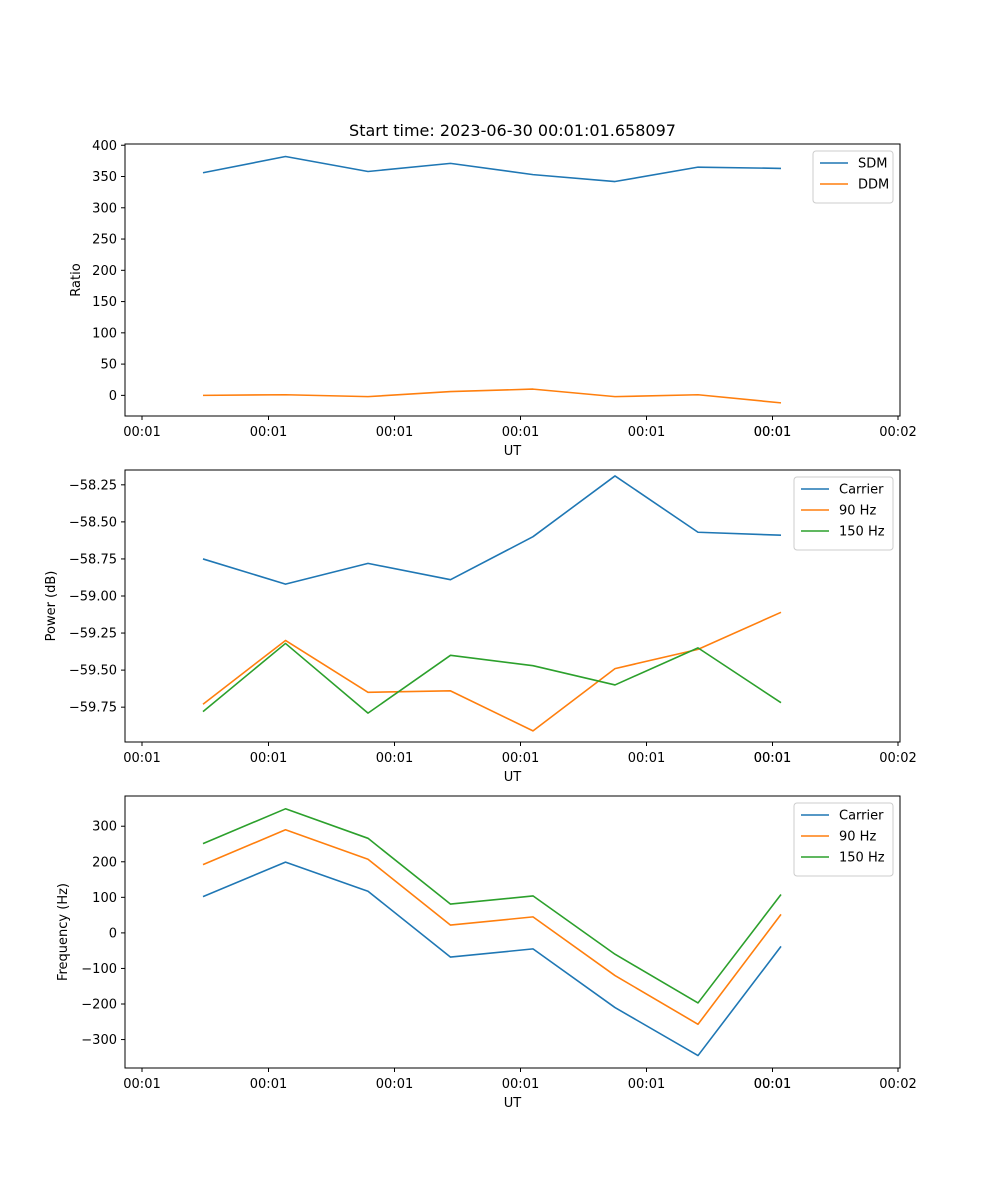 The image size is (1000, 1200). I want to click on y-tick-label: −59.00, so click(93, 596).